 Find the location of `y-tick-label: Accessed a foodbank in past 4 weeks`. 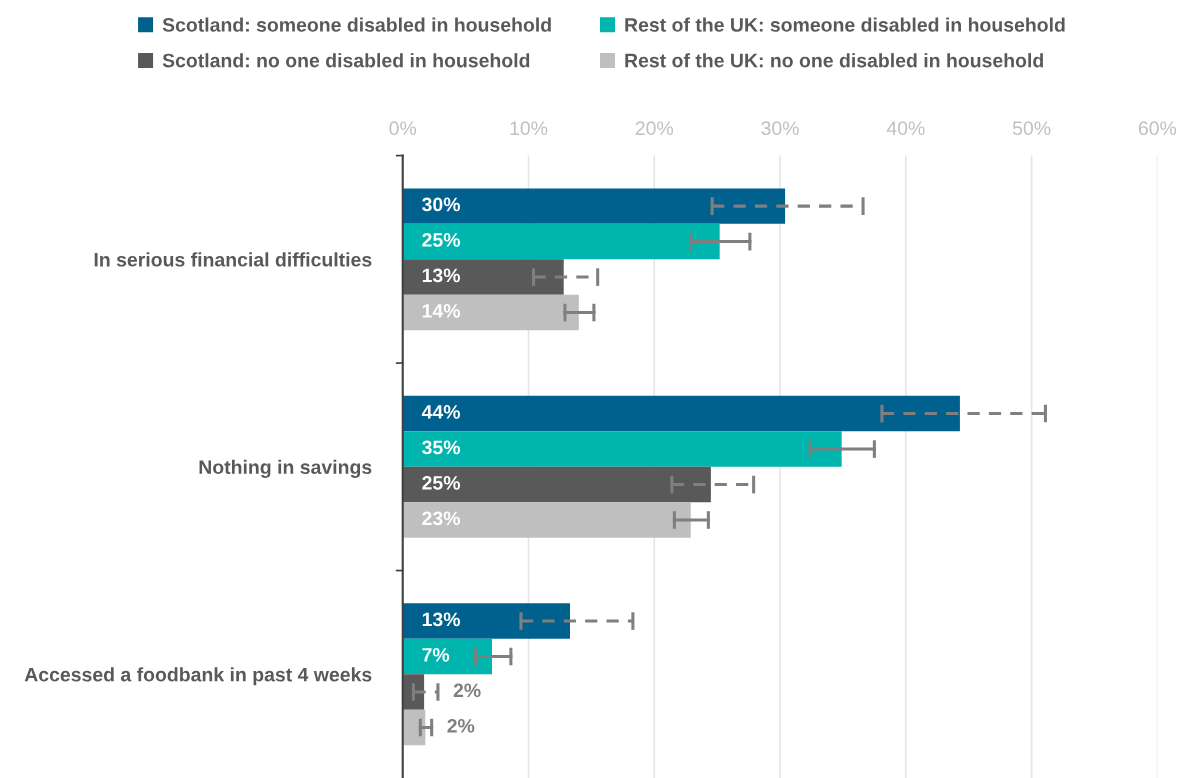

y-tick-label: Accessed a foodbank in past 4 weeks is located at coordinates (198, 676).